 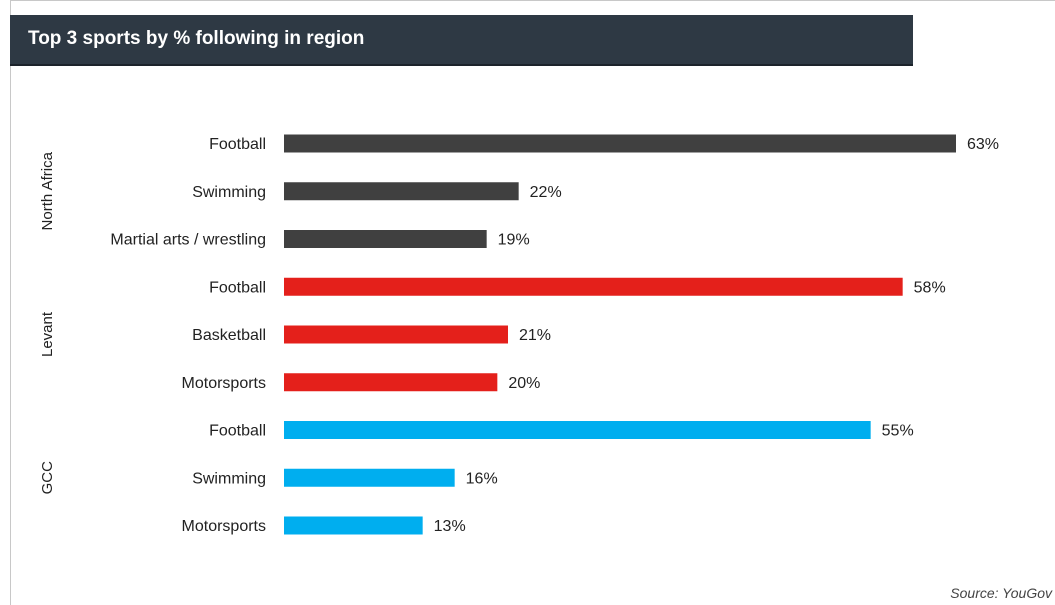 What do you see at coordinates (229, 335) in the screenshot?
I see `category-label: Basketball` at bounding box center [229, 335].